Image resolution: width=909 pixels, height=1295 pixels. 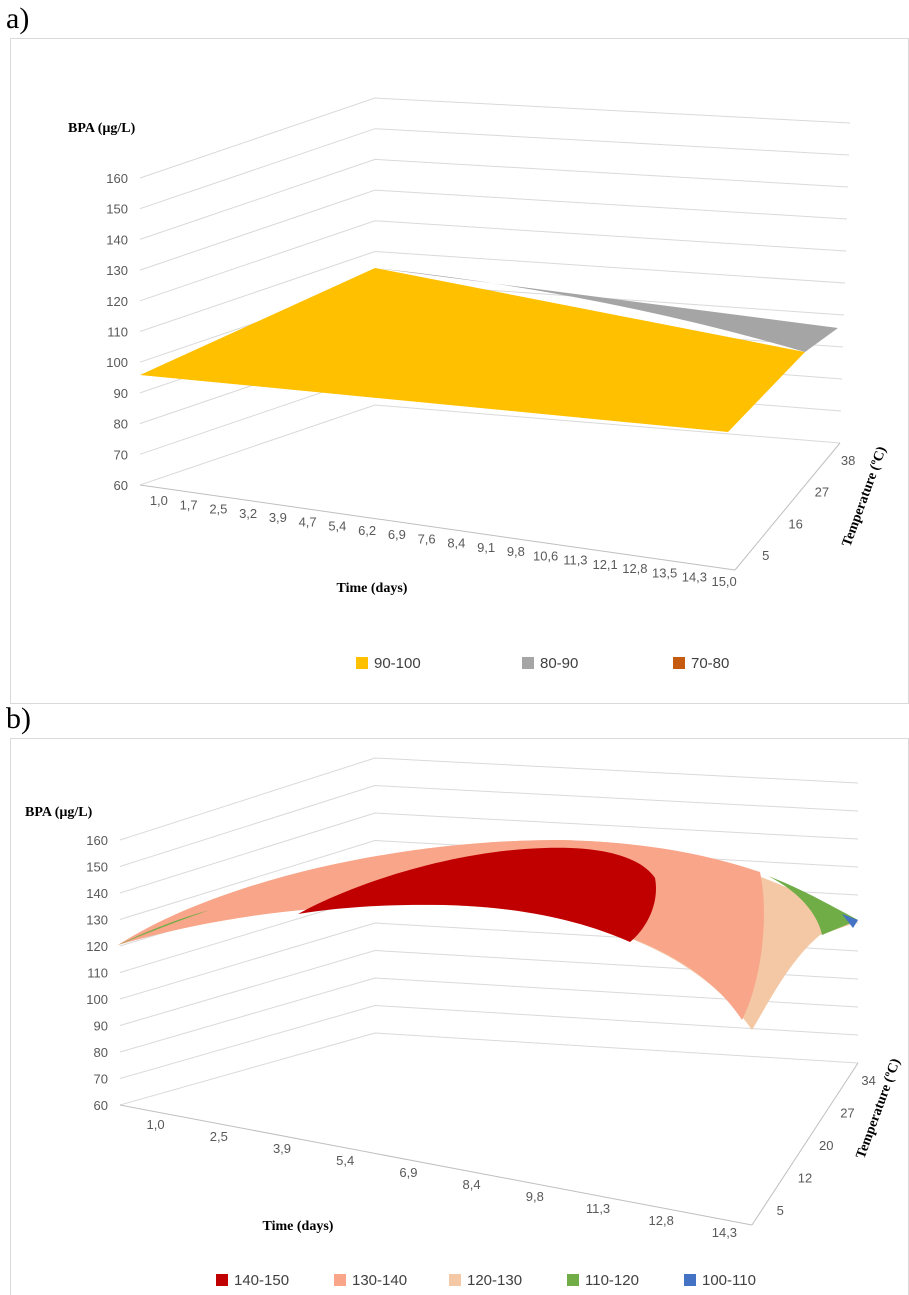 What do you see at coordinates (18, 18) in the screenshot?
I see `panel-a-label: a)` at bounding box center [18, 18].